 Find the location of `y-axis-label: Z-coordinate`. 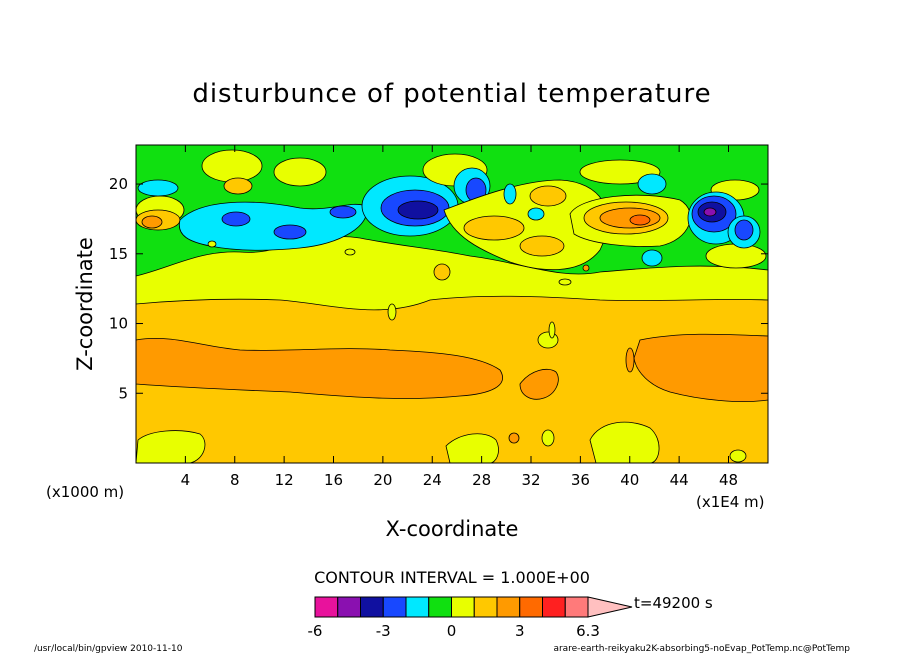

y-axis-label: Z-coordinate is located at coordinates (85, 304).